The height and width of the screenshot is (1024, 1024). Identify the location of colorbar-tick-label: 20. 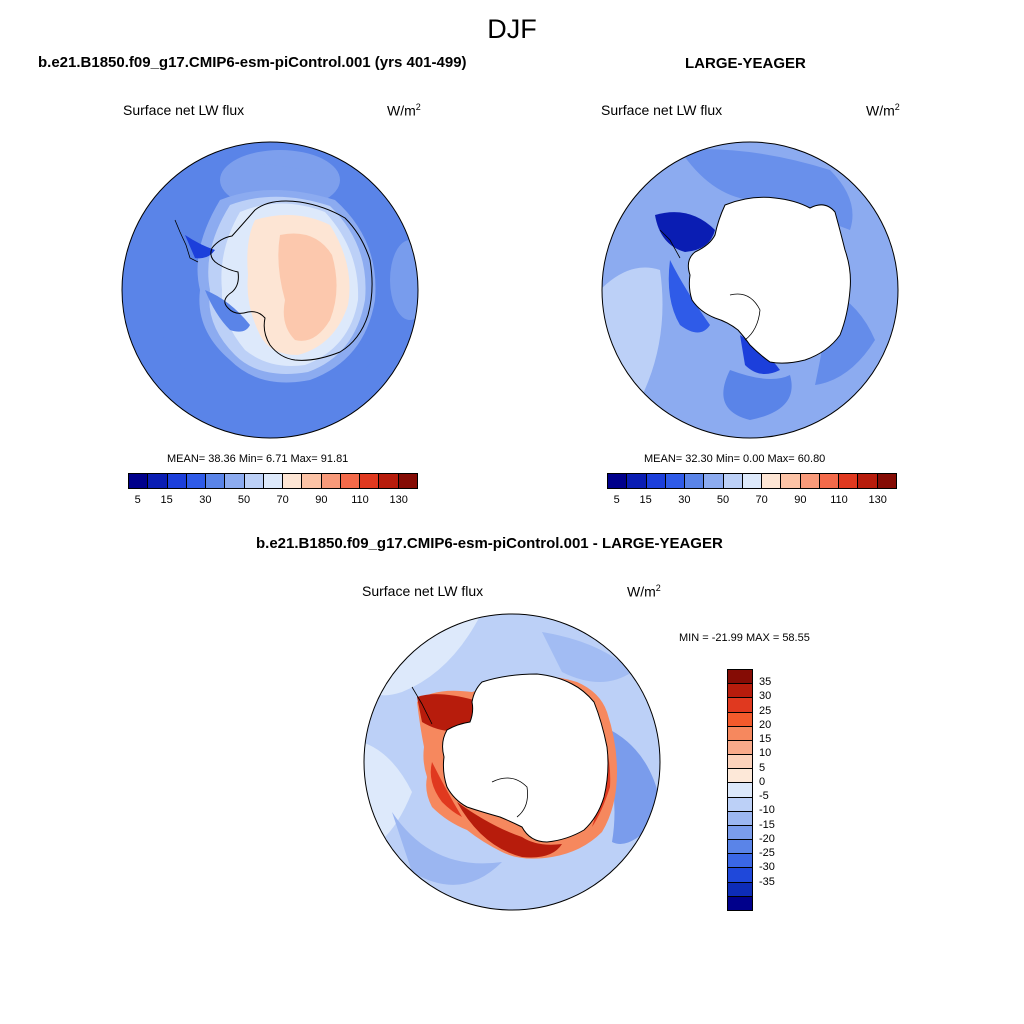
(765, 724).